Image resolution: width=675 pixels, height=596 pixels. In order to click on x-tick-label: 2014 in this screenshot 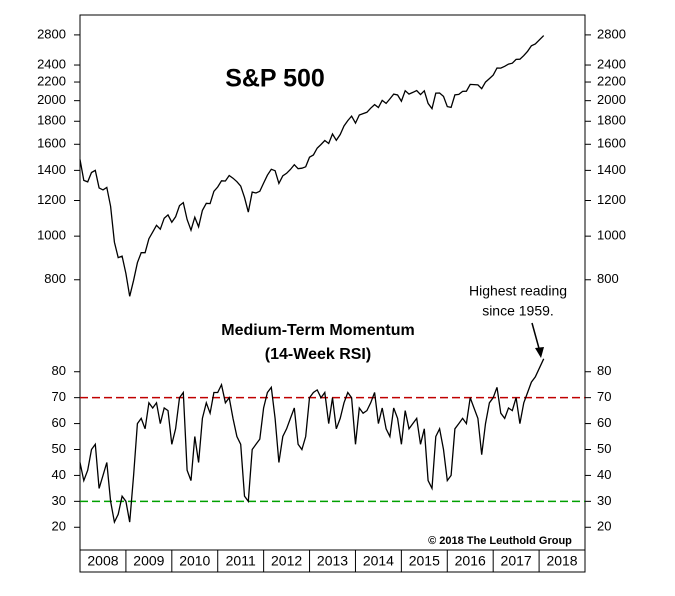, I will do `click(378, 561)`.